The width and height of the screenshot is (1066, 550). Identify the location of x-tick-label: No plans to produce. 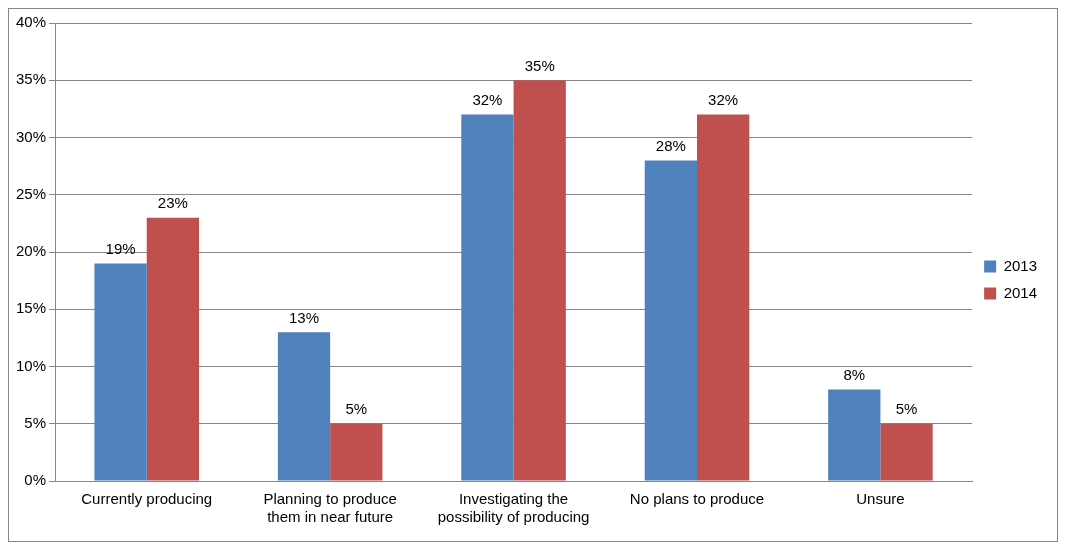
(697, 499).